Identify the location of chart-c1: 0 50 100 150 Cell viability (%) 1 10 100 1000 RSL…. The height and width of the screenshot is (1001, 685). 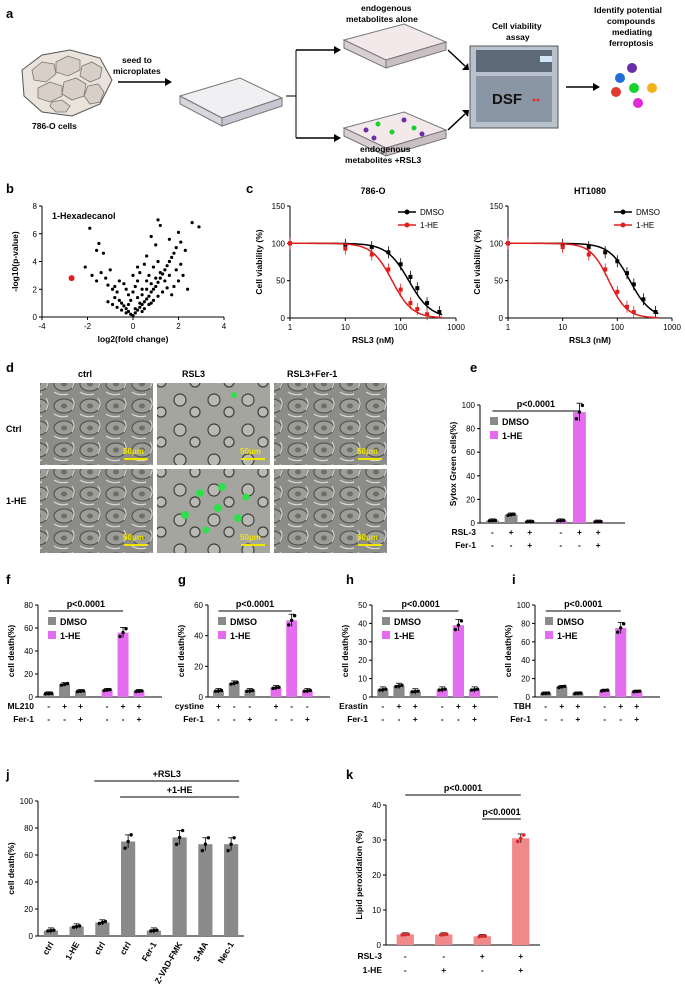
(359, 265).